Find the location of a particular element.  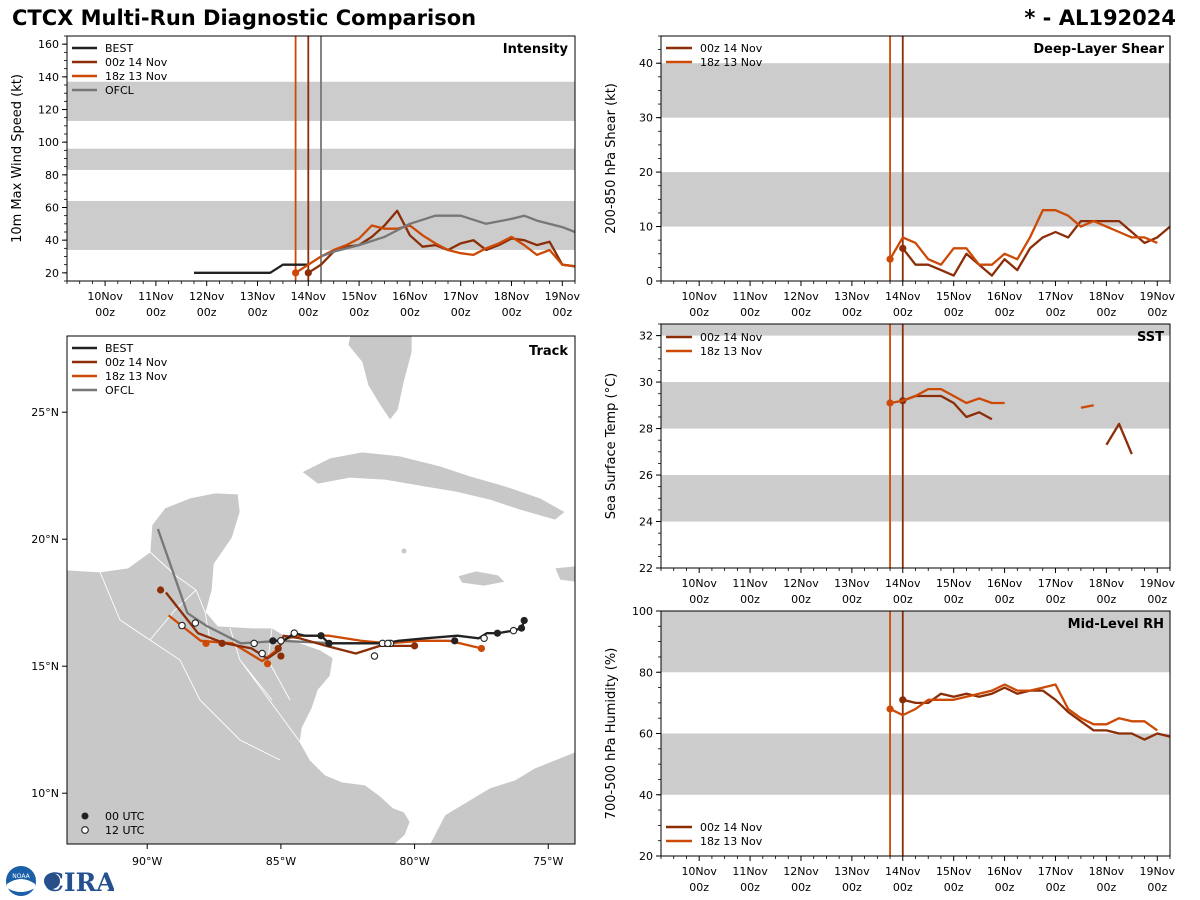

sst-ytick-label: 28 is located at coordinates (646, 429).